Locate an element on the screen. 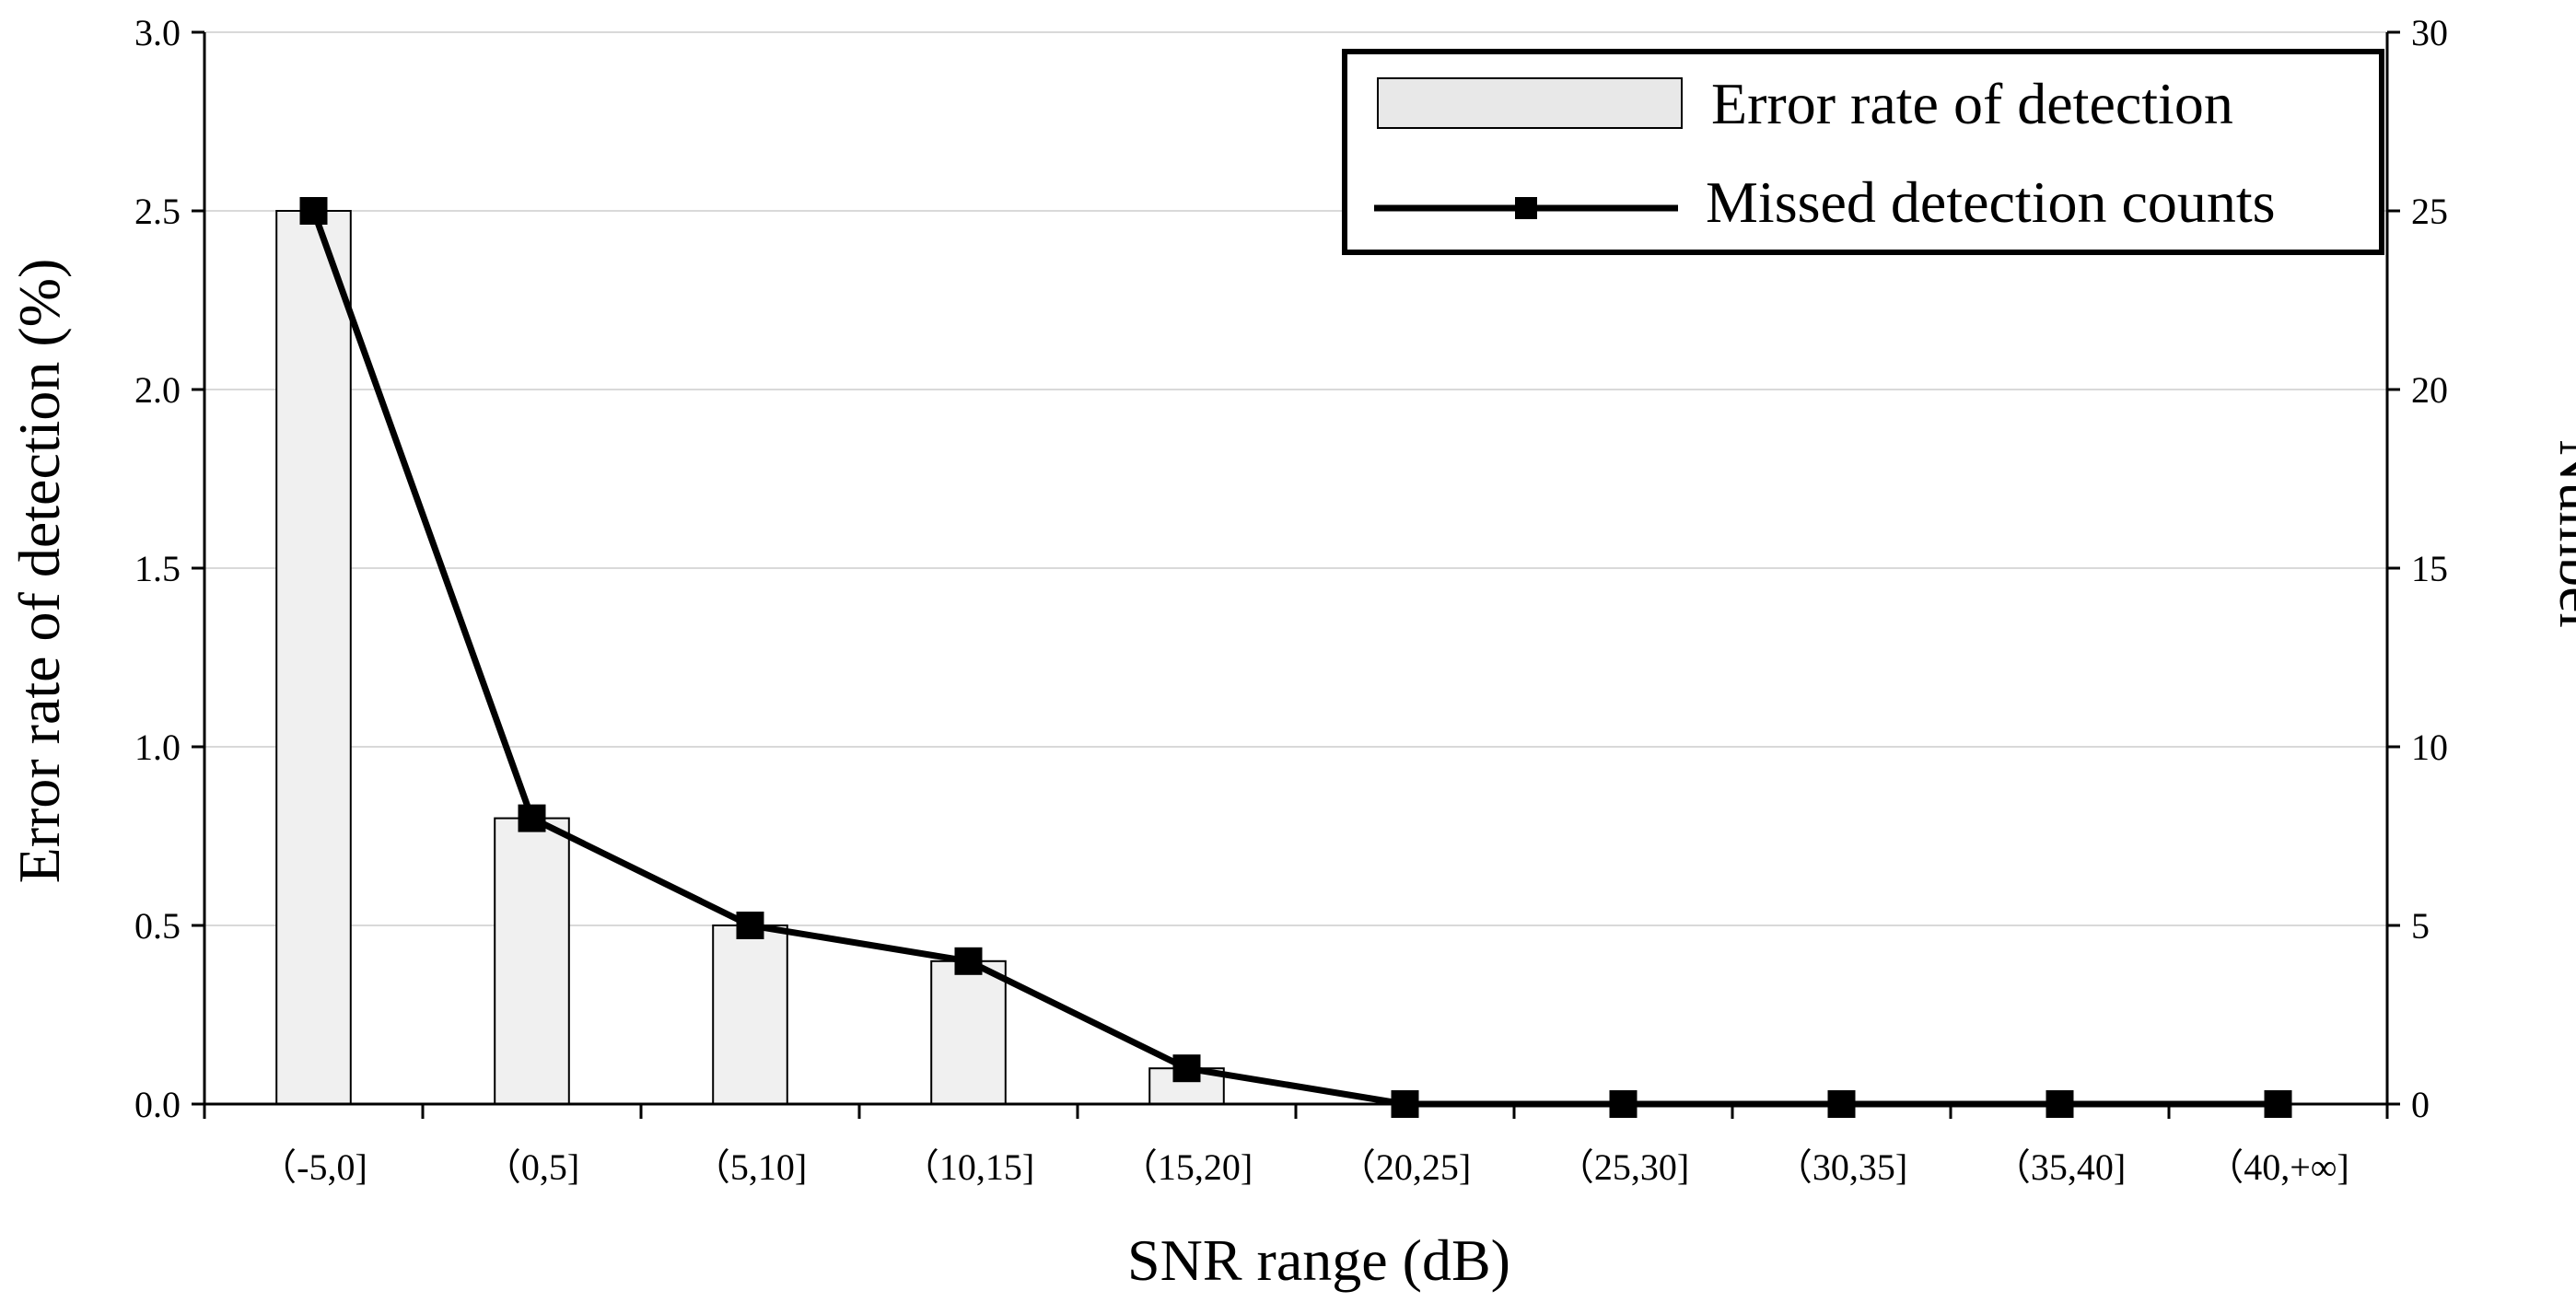  y2-tick-label: 25 is located at coordinates (2429, 212).